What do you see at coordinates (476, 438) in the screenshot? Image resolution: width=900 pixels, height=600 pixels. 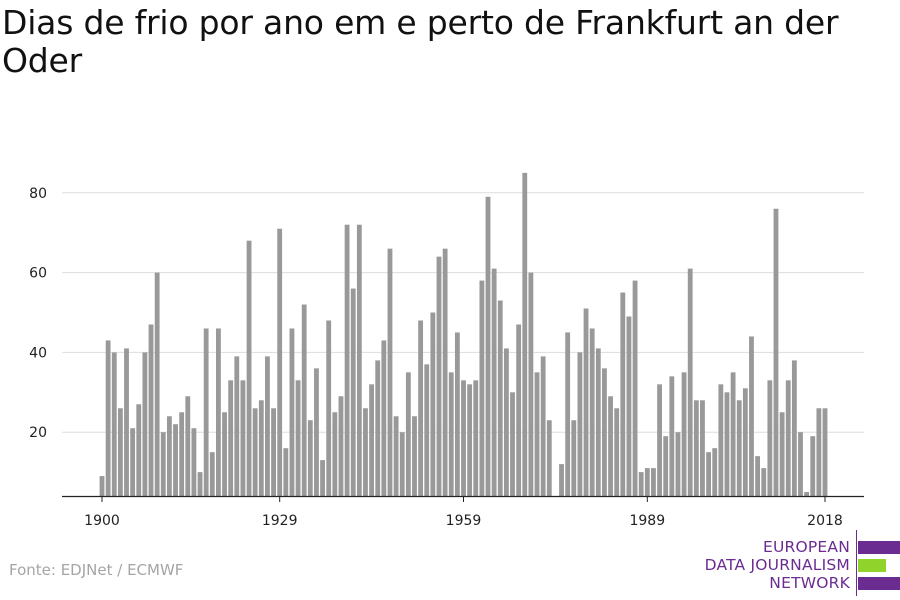 I see `bar-1961` at bounding box center [476, 438].